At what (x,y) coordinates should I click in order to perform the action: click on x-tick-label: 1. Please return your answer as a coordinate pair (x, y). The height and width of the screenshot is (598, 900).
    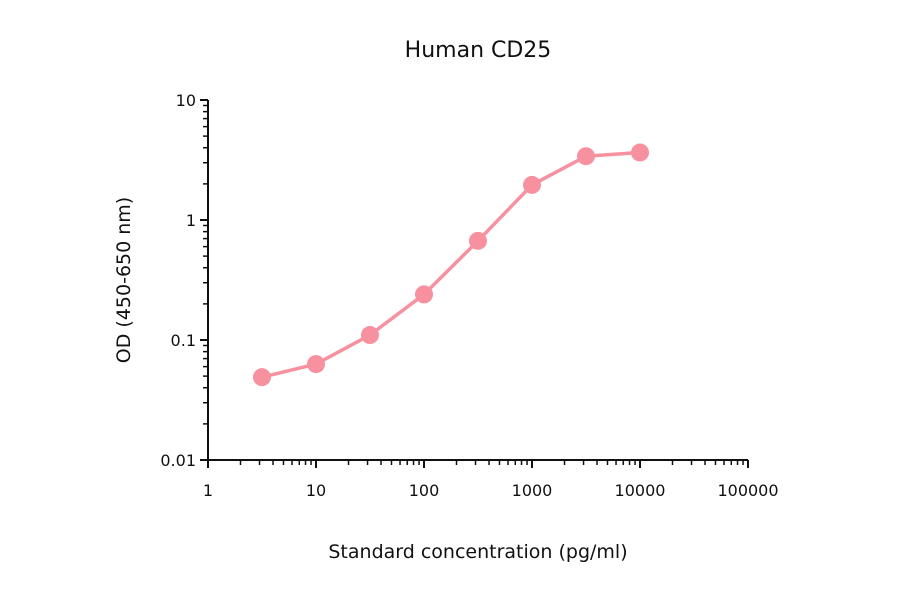
    Looking at the image, I should click on (208, 490).